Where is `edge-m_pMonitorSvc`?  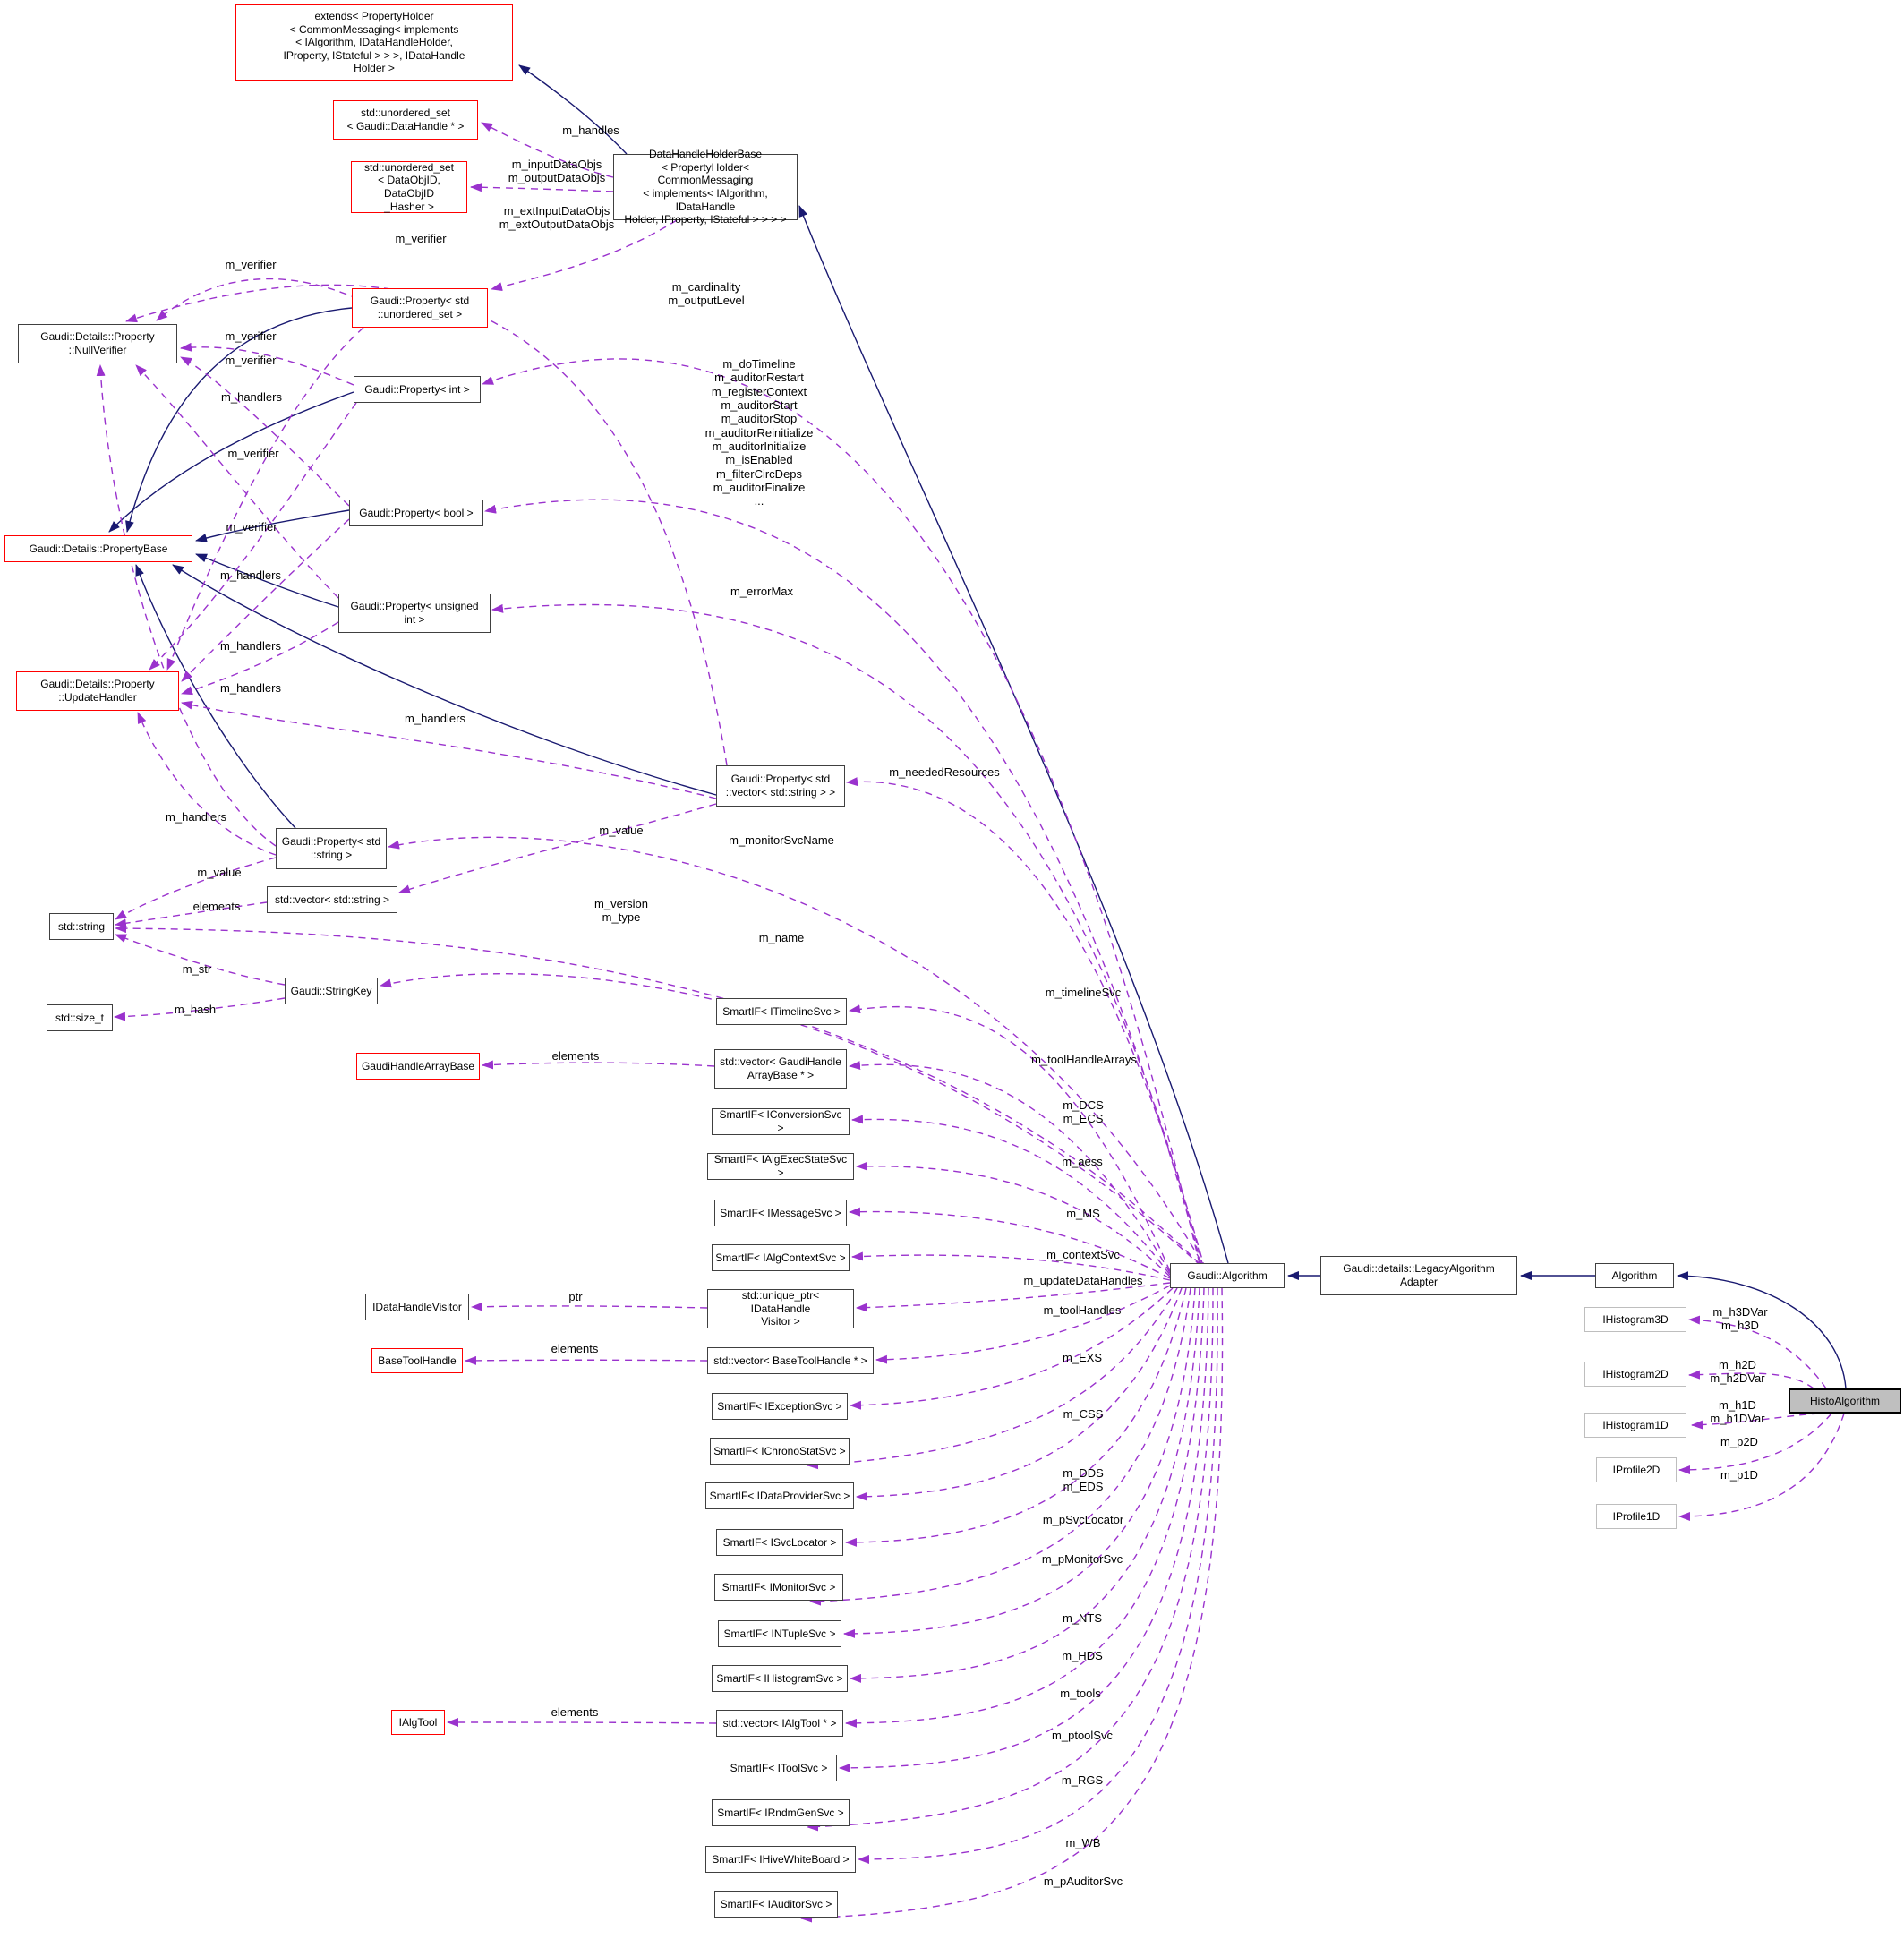 edge-m_pMonitorSvc is located at coordinates (1000, 1446).